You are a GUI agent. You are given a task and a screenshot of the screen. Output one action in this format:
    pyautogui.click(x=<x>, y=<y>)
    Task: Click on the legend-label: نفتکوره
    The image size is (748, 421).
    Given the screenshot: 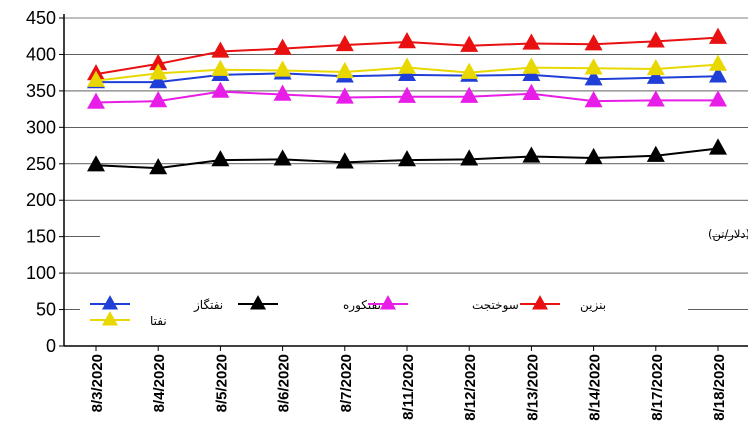 What is the action you would take?
    pyautogui.click(x=362, y=305)
    